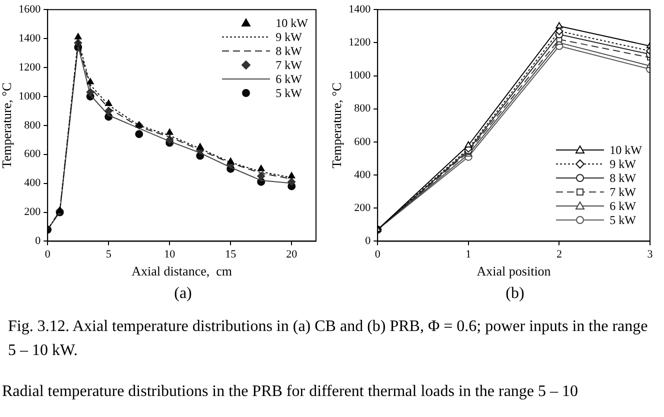 This screenshot has width=664, height=417. Describe the element at coordinates (515, 294) in the screenshot. I see `text: (b)` at that location.